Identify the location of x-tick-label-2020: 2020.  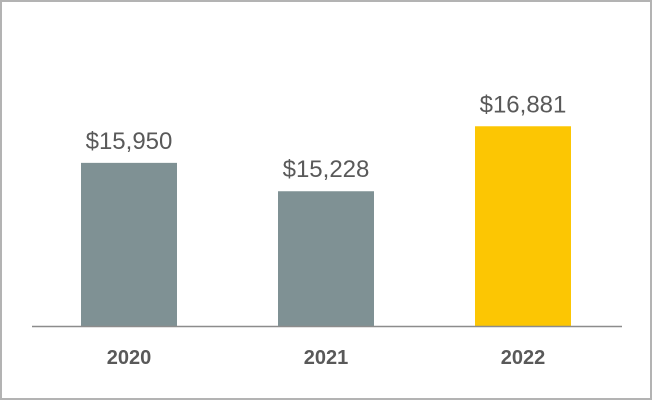
(129, 358).